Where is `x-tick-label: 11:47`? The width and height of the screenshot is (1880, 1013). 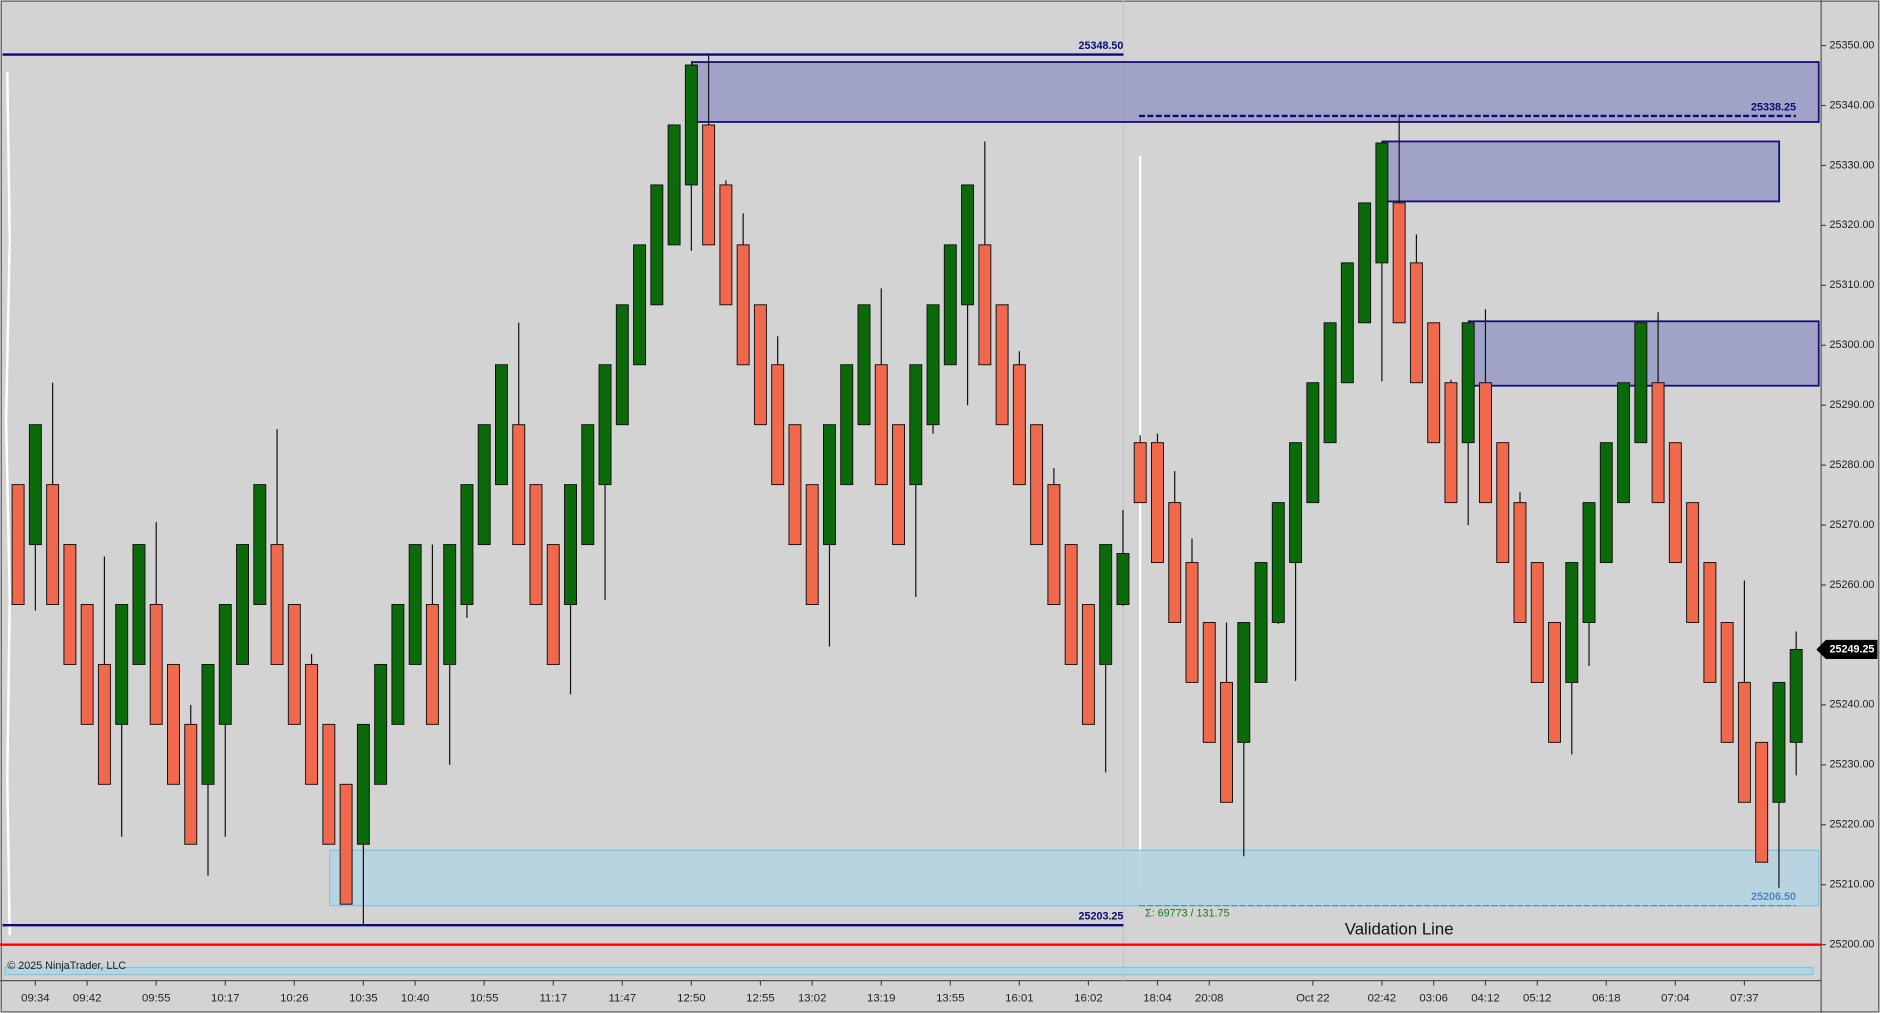 x-tick-label: 11:47 is located at coordinates (623, 999).